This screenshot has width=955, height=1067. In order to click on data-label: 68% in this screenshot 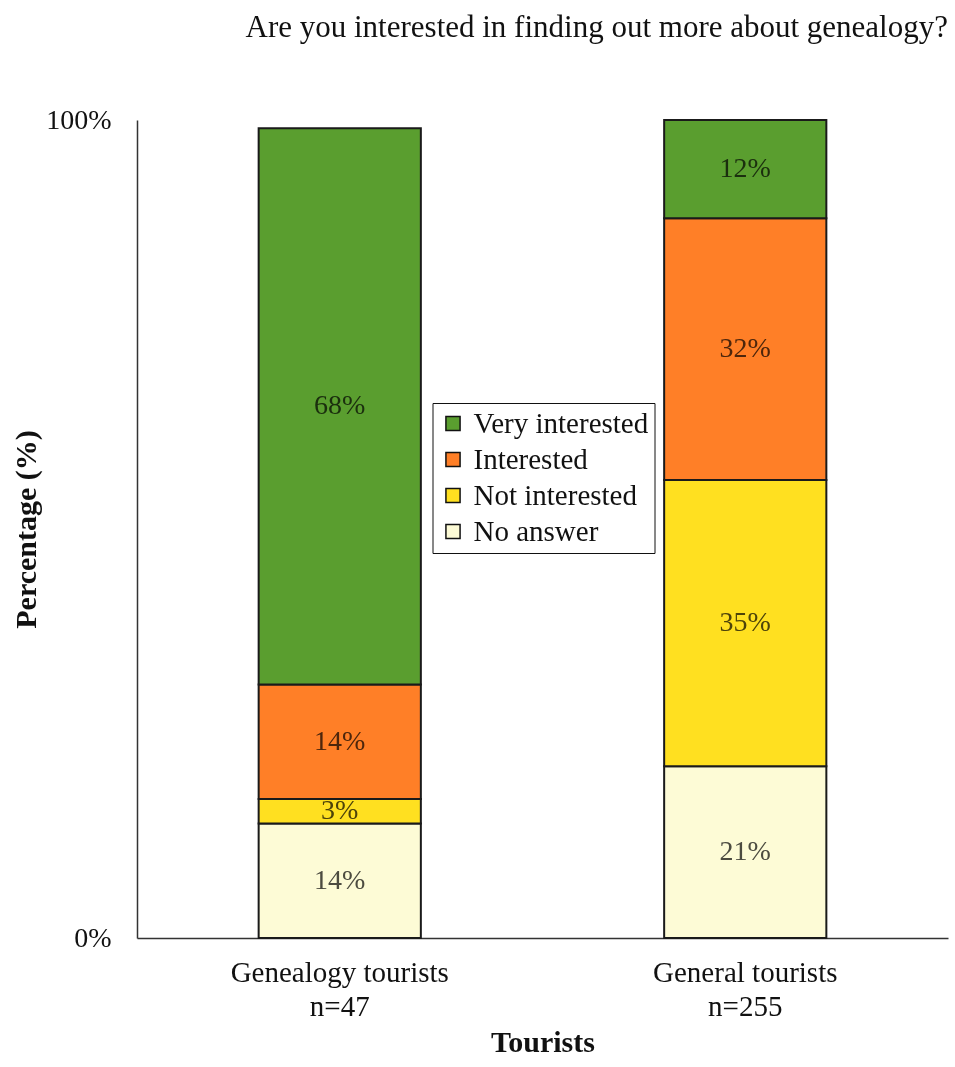, I will do `click(340, 405)`.